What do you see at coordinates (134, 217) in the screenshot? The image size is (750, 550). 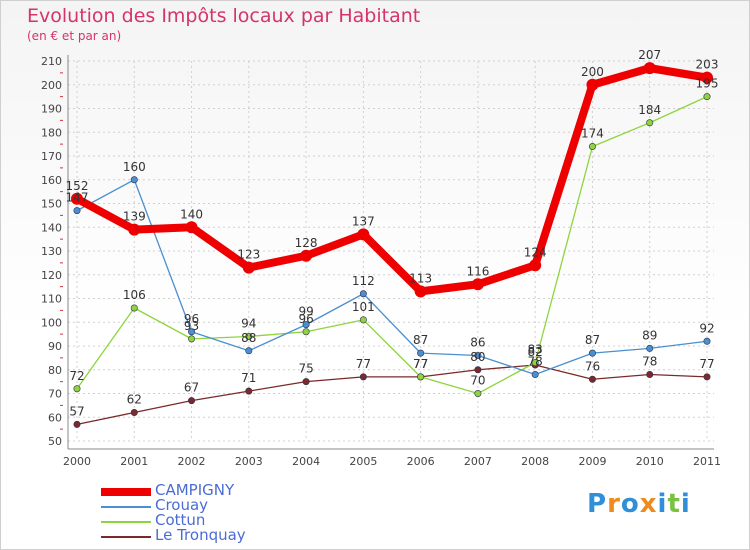 I see `data-label-campigny: 139` at bounding box center [134, 217].